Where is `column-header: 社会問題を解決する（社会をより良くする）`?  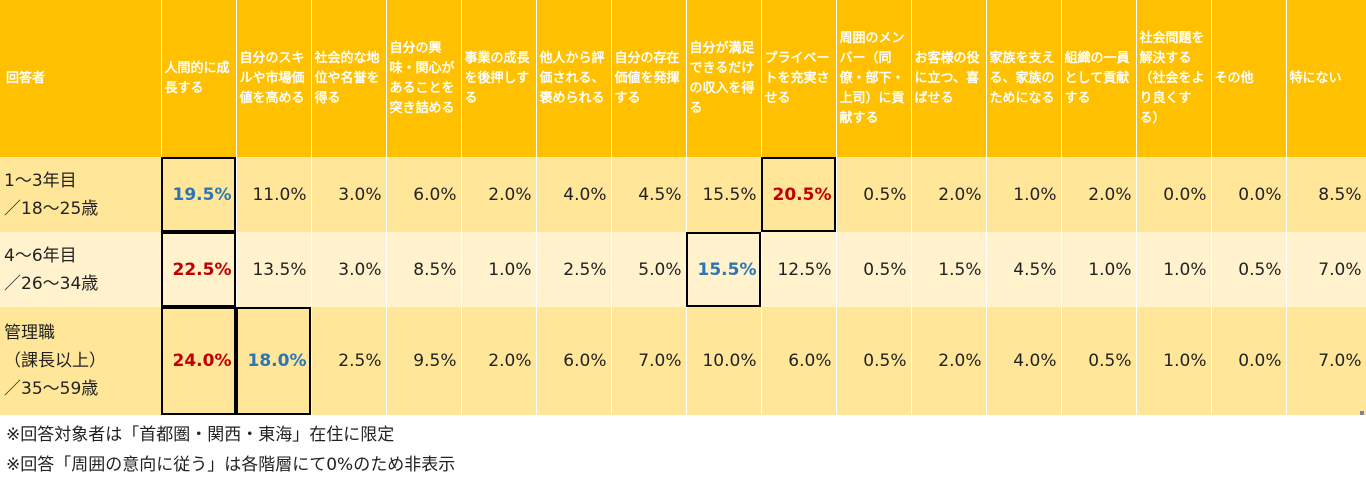
column-header: 社会問題を解決する（社会をより良くする） is located at coordinates (1174, 78).